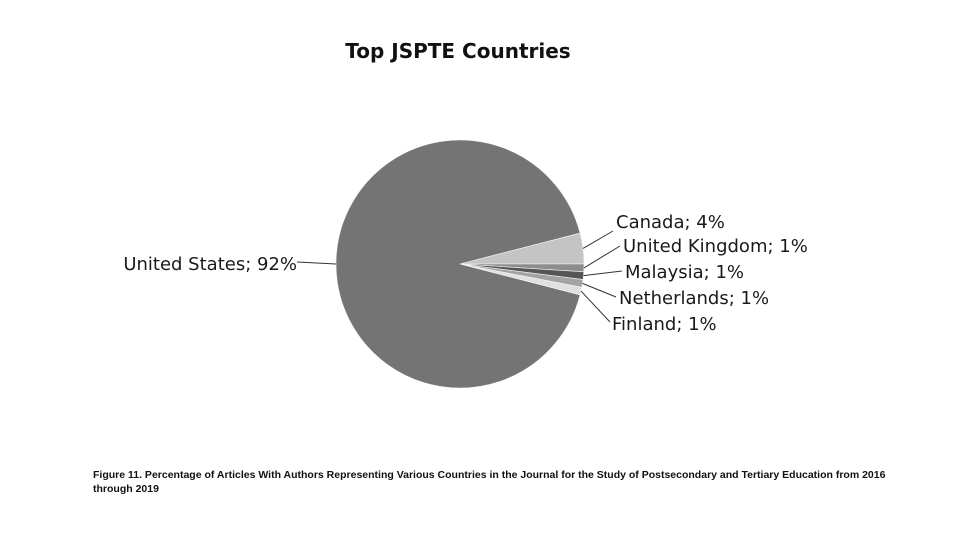  I want to click on slice-label-netherlands: Netherlands; 1%, so click(694, 298).